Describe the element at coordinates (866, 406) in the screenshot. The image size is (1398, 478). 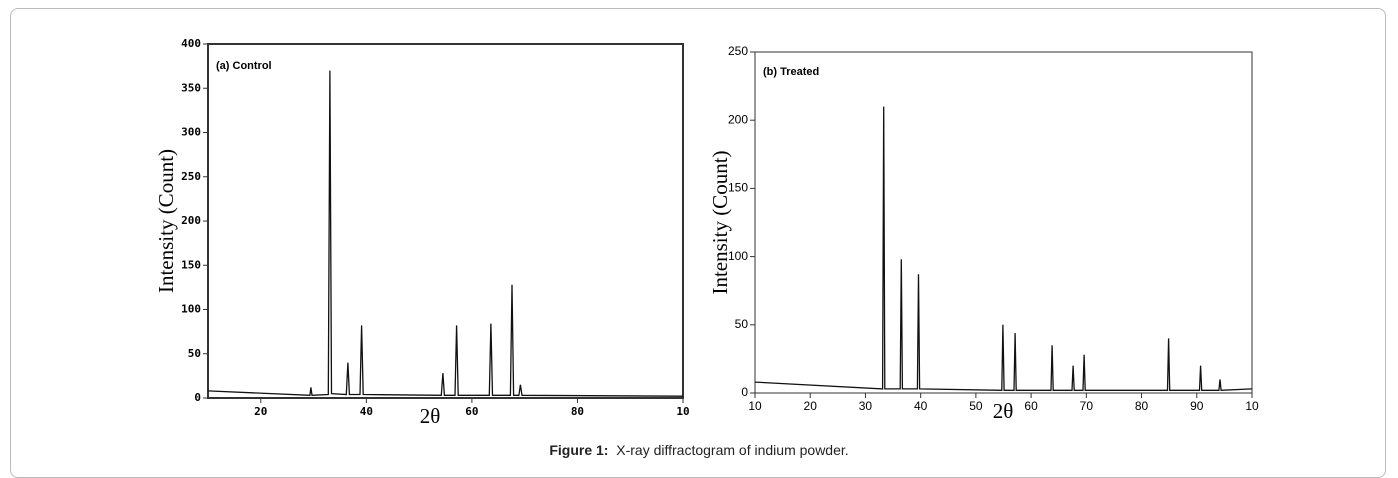
I see `x-tick-label: 30` at that location.